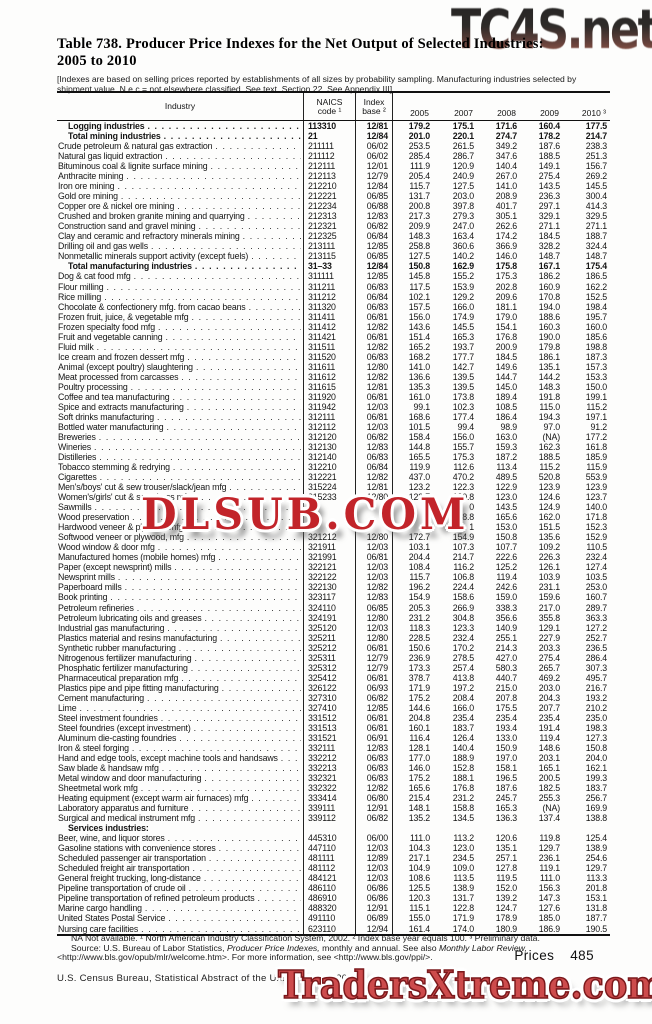  What do you see at coordinates (549, 447) in the screenshot?
I see `value-cell-2009: 162.3` at bounding box center [549, 447].